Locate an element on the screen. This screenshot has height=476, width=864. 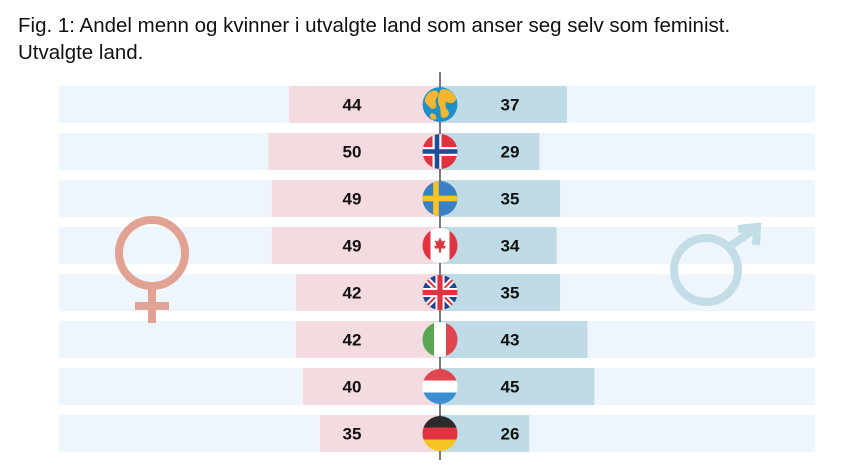
men-value-netherlands: 45 is located at coordinates (510, 387).